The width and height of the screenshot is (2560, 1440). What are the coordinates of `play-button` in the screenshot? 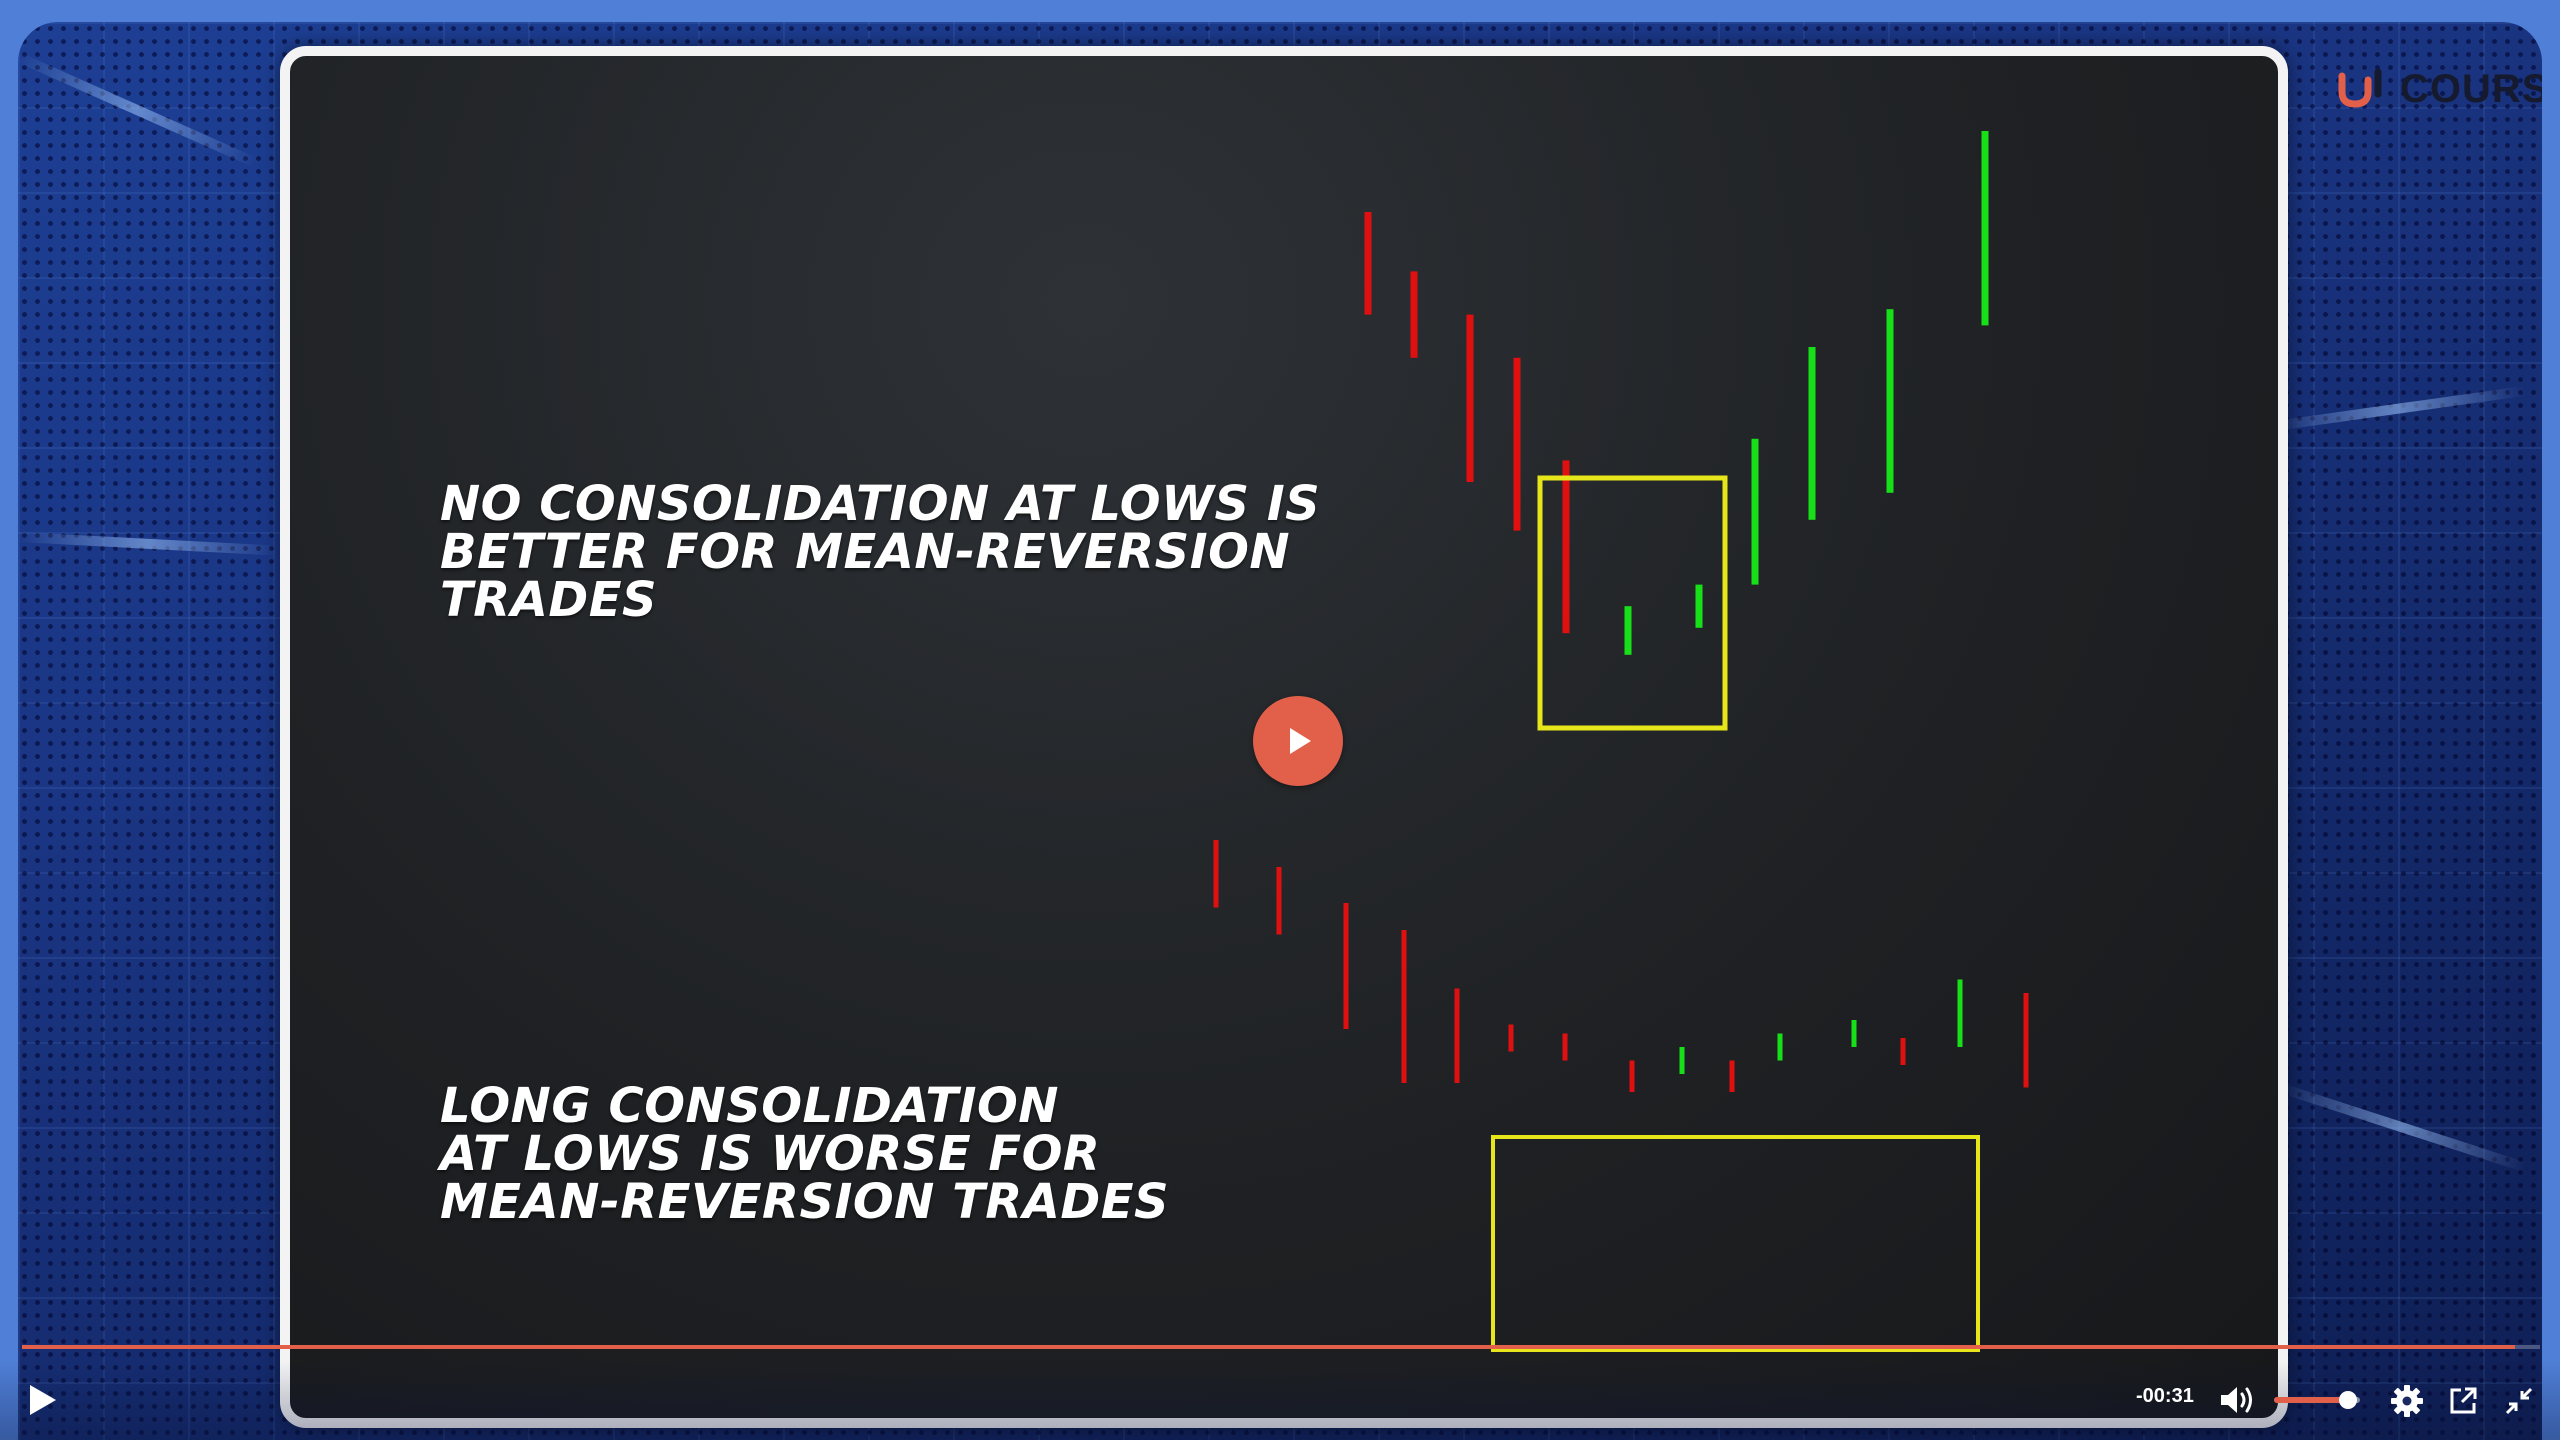 It's located at (42, 1400).